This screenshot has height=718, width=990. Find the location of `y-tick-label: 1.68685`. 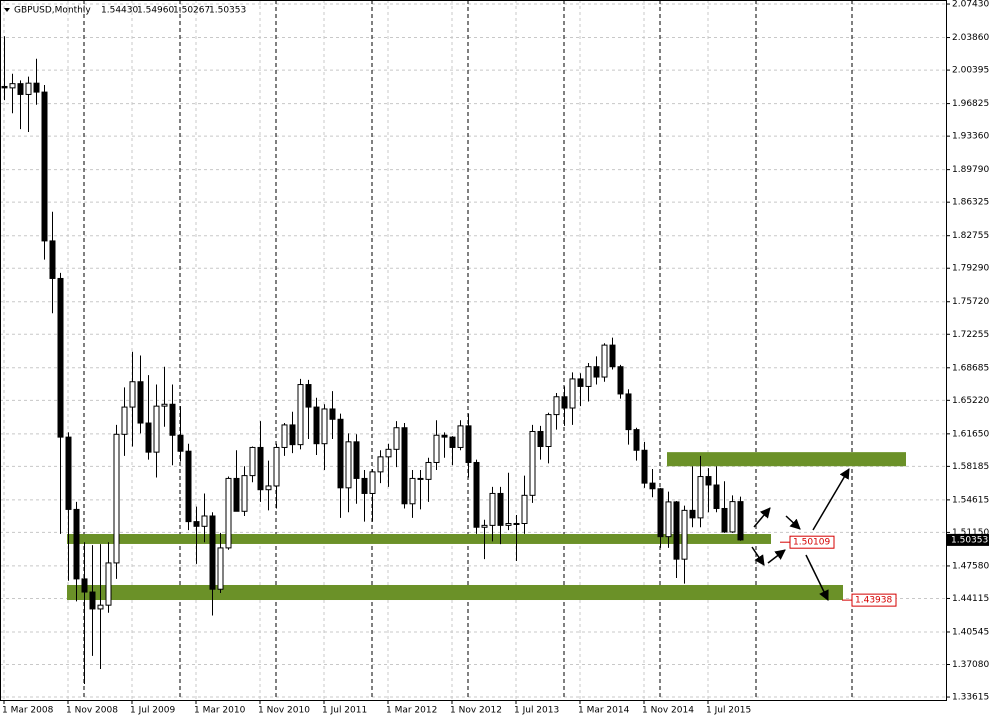

y-tick-label: 1.68685 is located at coordinates (970, 368).